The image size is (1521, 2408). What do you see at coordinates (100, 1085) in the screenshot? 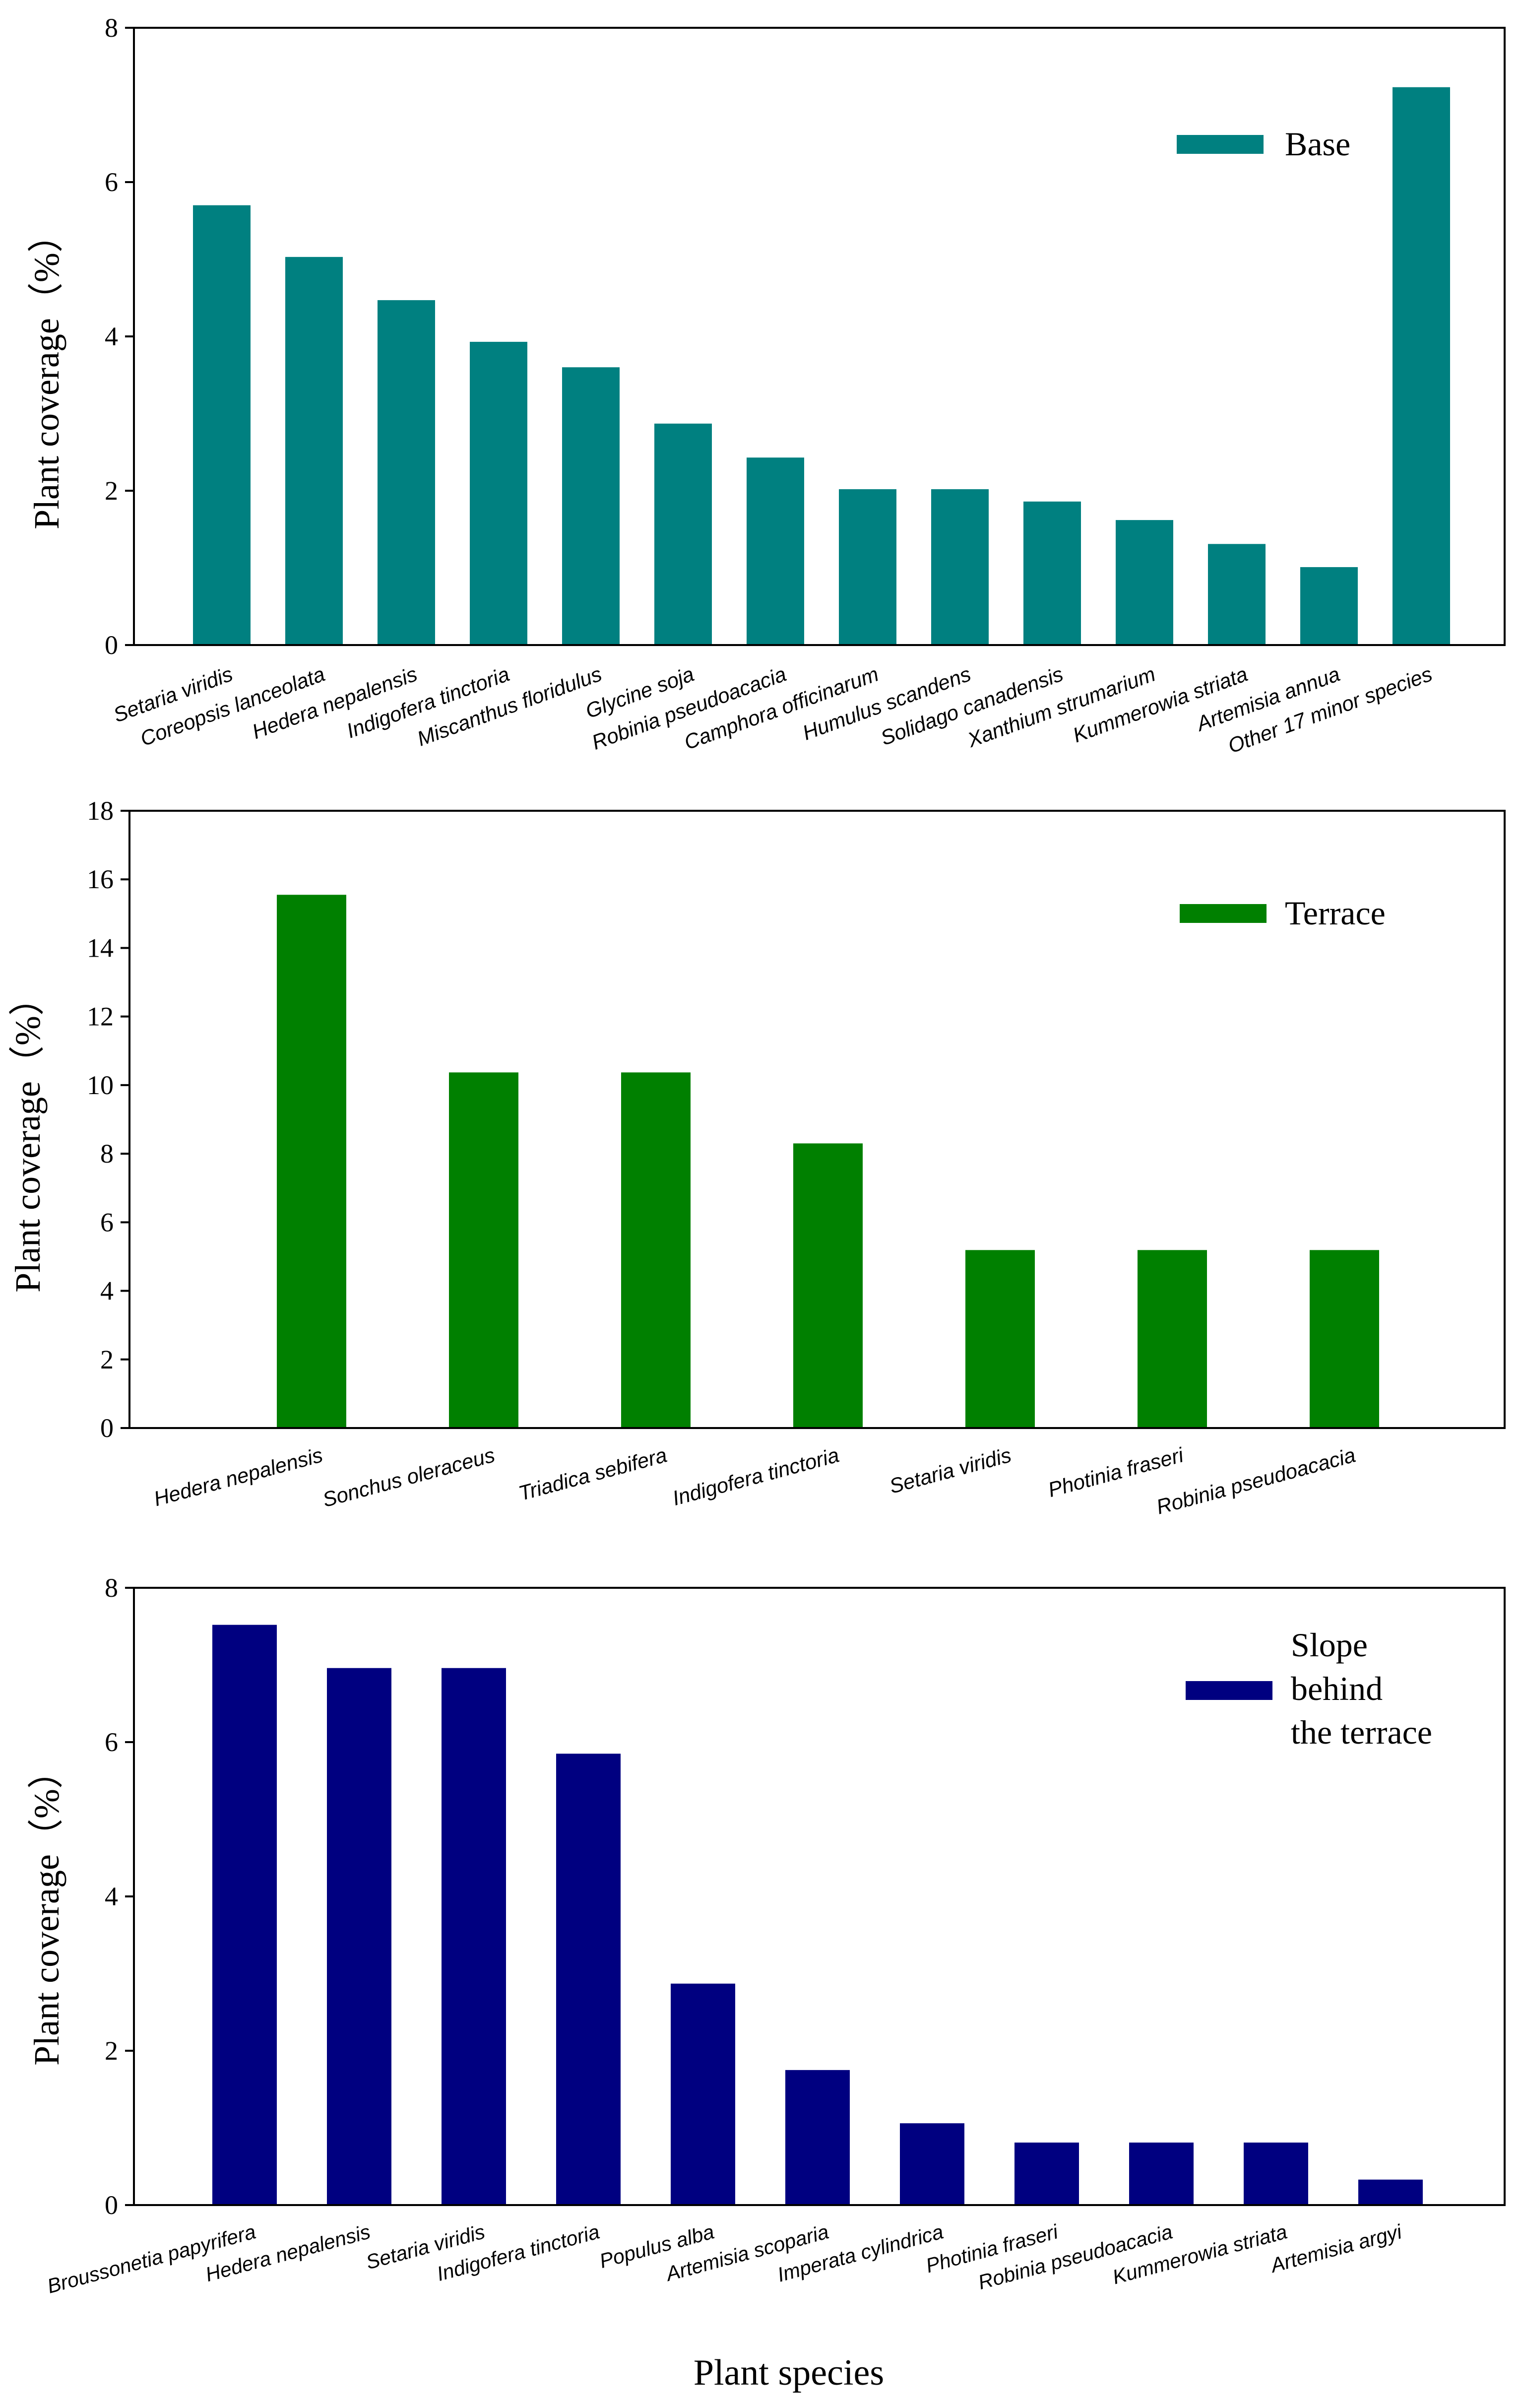
I see `y-tick-label: 10` at bounding box center [100, 1085].